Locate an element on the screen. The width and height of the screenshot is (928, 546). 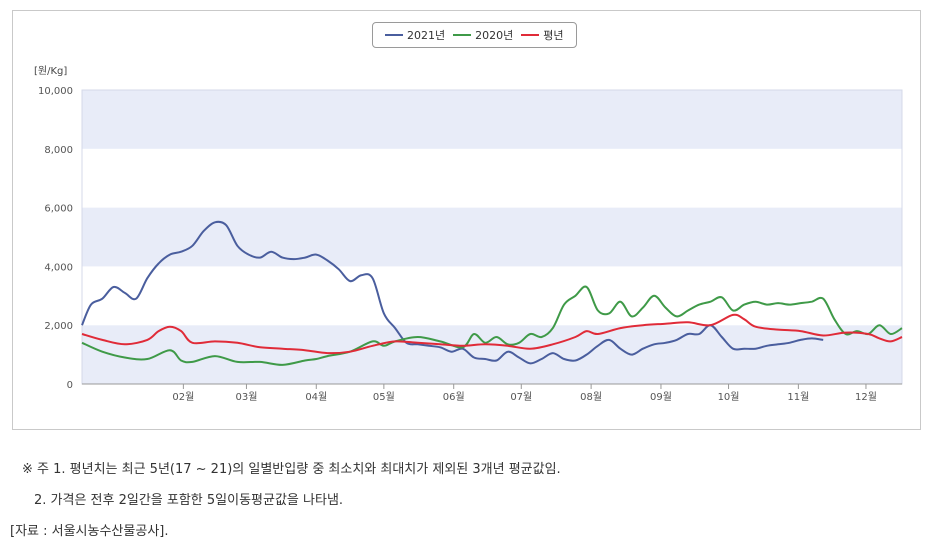
x-tick-label: 10월 is located at coordinates (729, 397).